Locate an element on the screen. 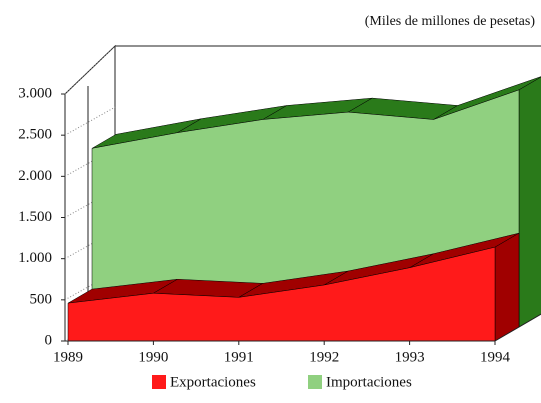 Image resolution: width=541 pixels, height=403 pixels. y-tick-label: 2.500 is located at coordinates (35, 135).